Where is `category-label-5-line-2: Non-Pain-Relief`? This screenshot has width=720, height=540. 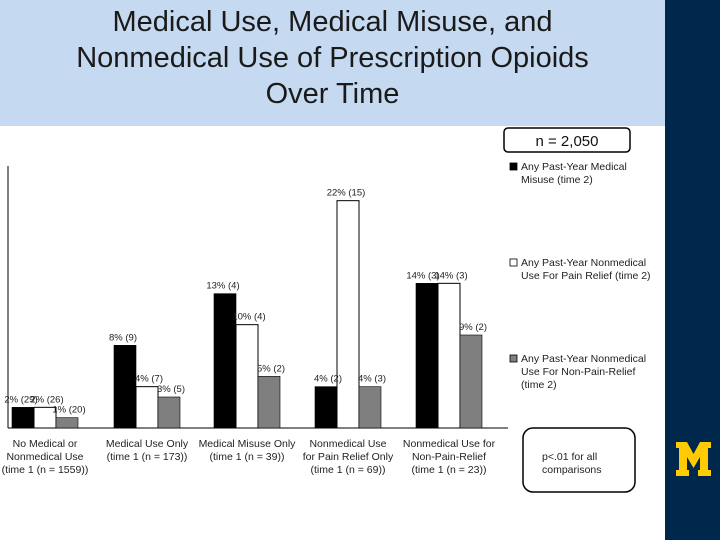
category-label-5-line-2: Non-Pain-Relief is located at coordinates (449, 457).